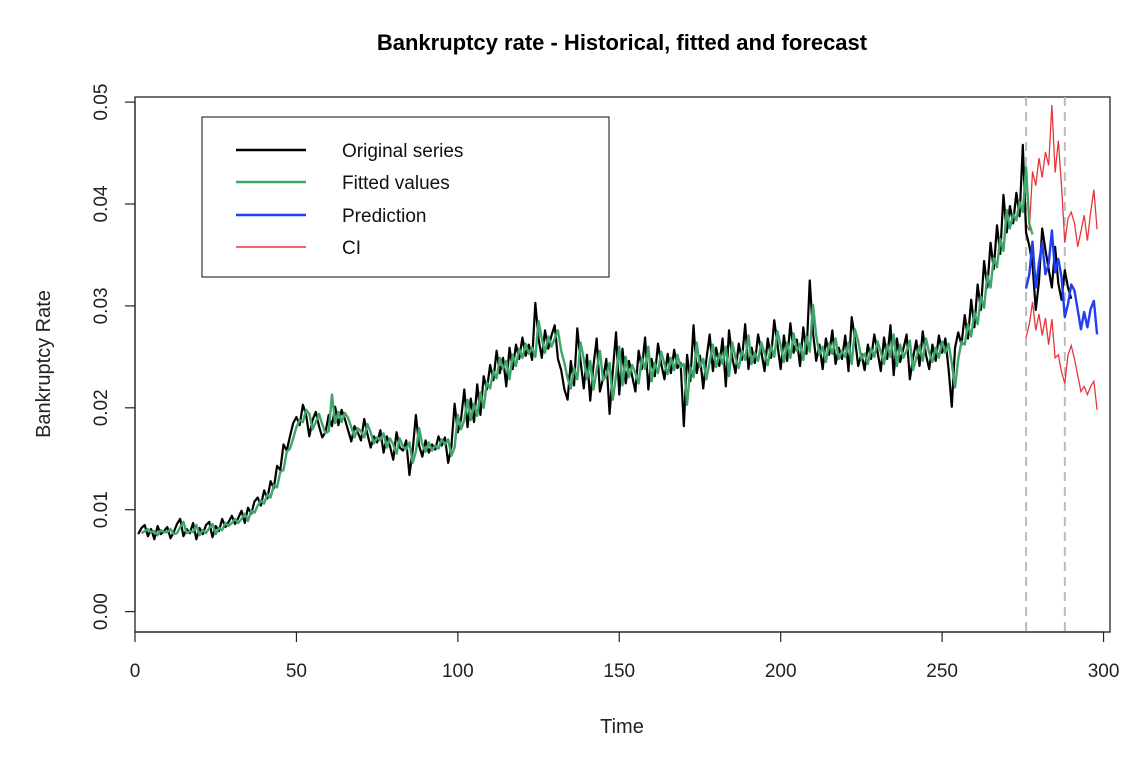 This screenshot has width=1144, height=764. What do you see at coordinates (101, 305) in the screenshot?
I see `y-tick-label: 0.03` at bounding box center [101, 305].